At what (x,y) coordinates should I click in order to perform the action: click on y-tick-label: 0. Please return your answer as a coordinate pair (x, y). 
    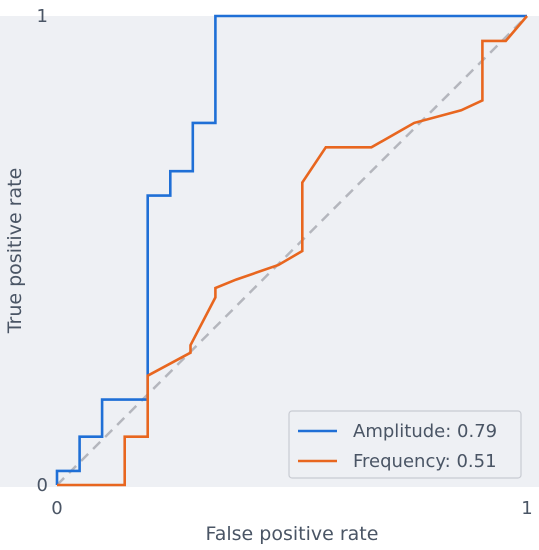
    Looking at the image, I should click on (42, 485).